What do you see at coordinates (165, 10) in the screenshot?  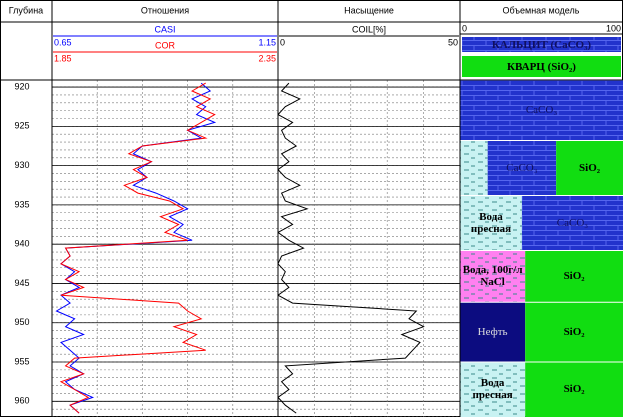 I see `track-title: Отношения` at bounding box center [165, 10].